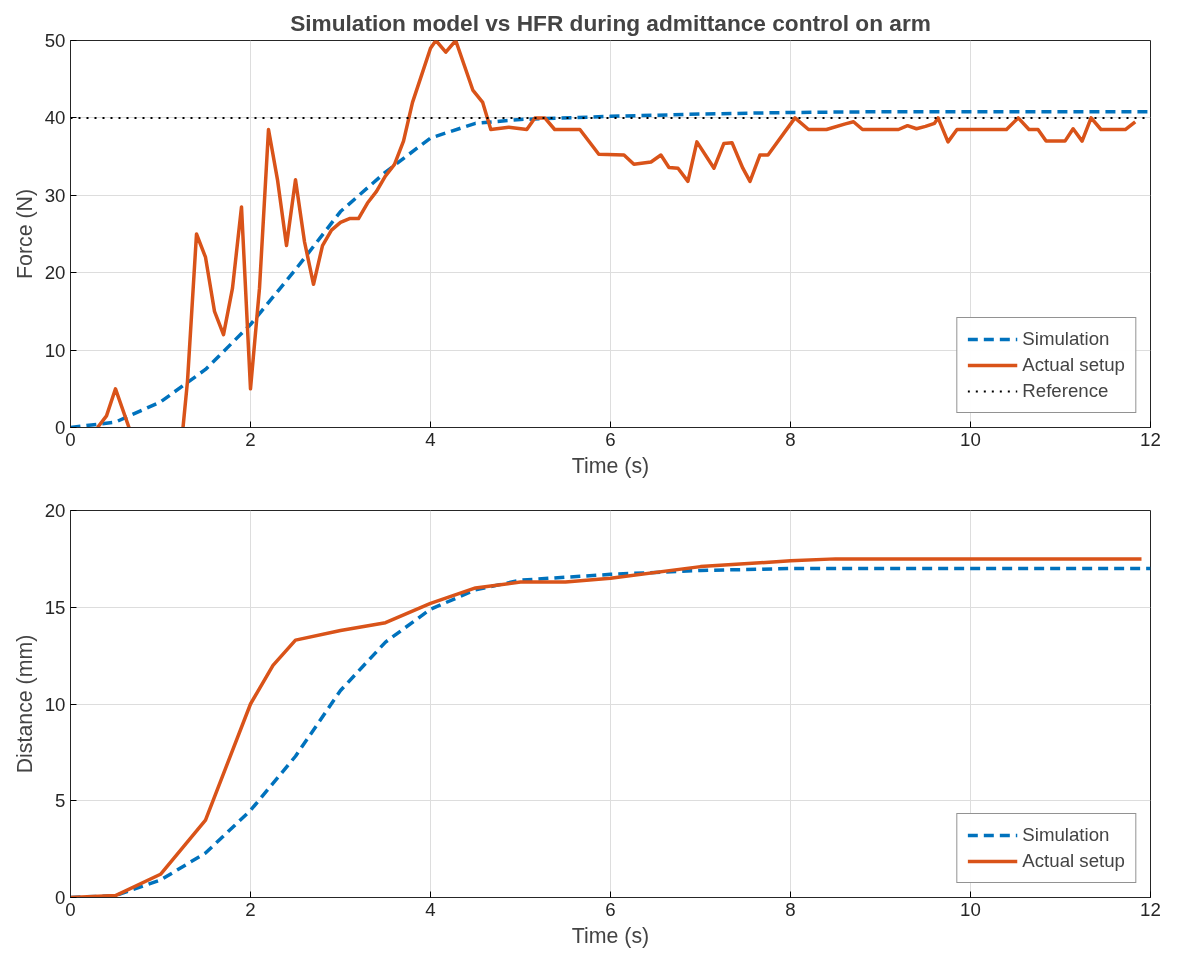 The image size is (1188, 978). Describe the element at coordinates (55, 195) in the screenshot. I see `y-tick-label: 30` at that location.